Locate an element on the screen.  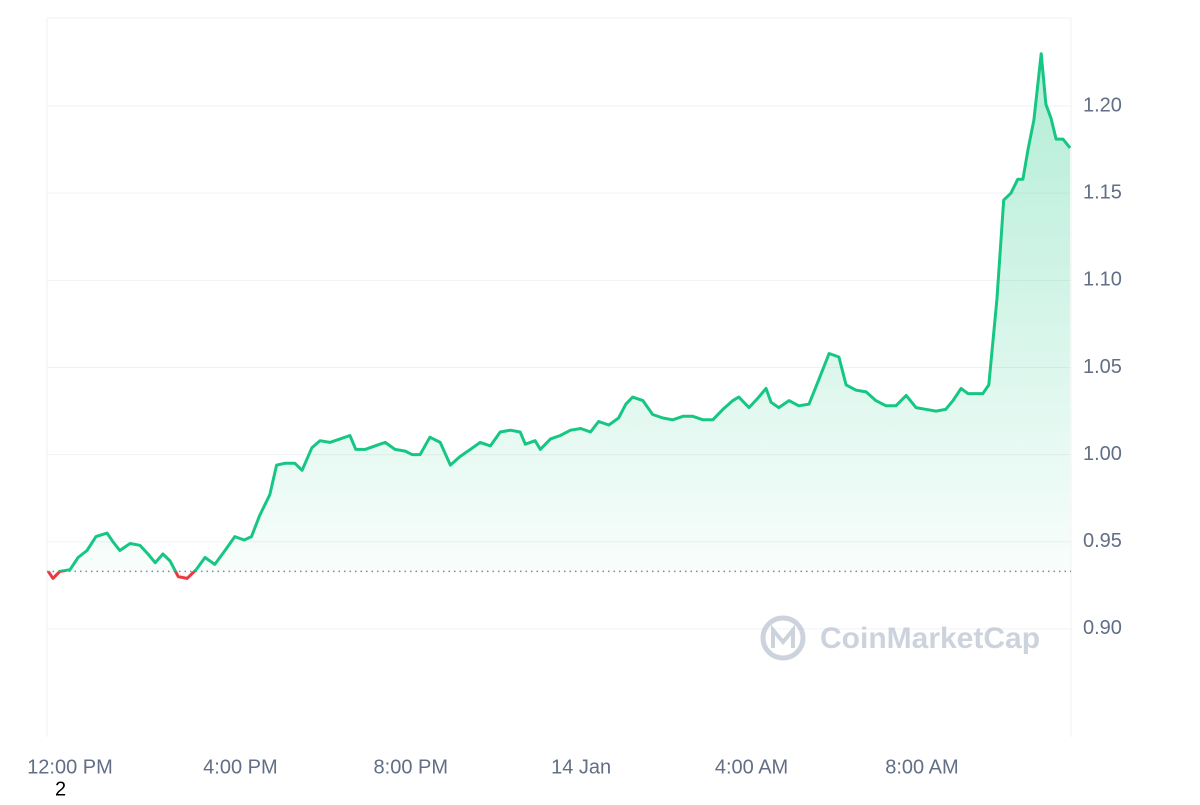
x-tick-label: 4:00 AM is located at coordinates (751, 767).